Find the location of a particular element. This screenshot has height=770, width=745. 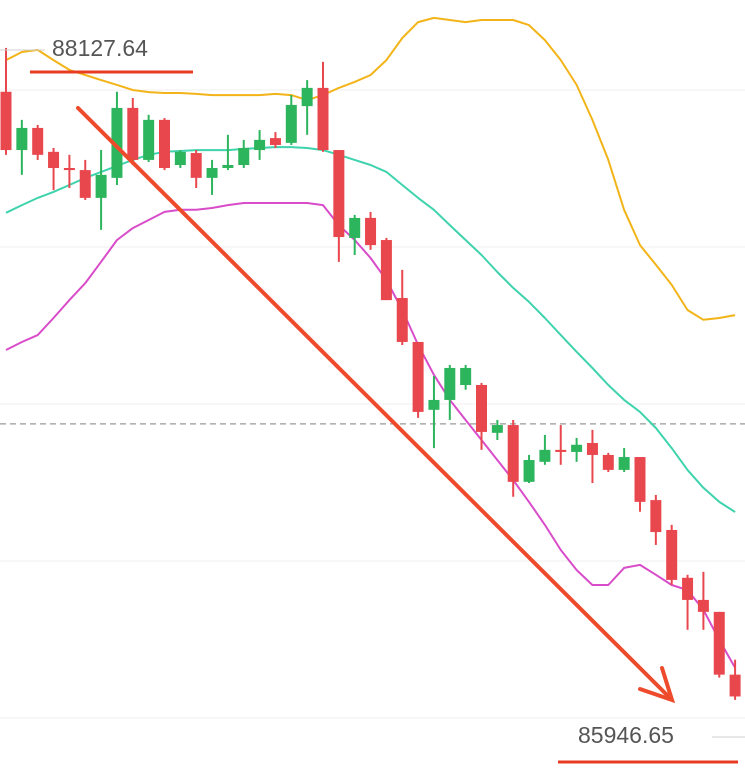

arrow-head is located at coordinates (657, 685).